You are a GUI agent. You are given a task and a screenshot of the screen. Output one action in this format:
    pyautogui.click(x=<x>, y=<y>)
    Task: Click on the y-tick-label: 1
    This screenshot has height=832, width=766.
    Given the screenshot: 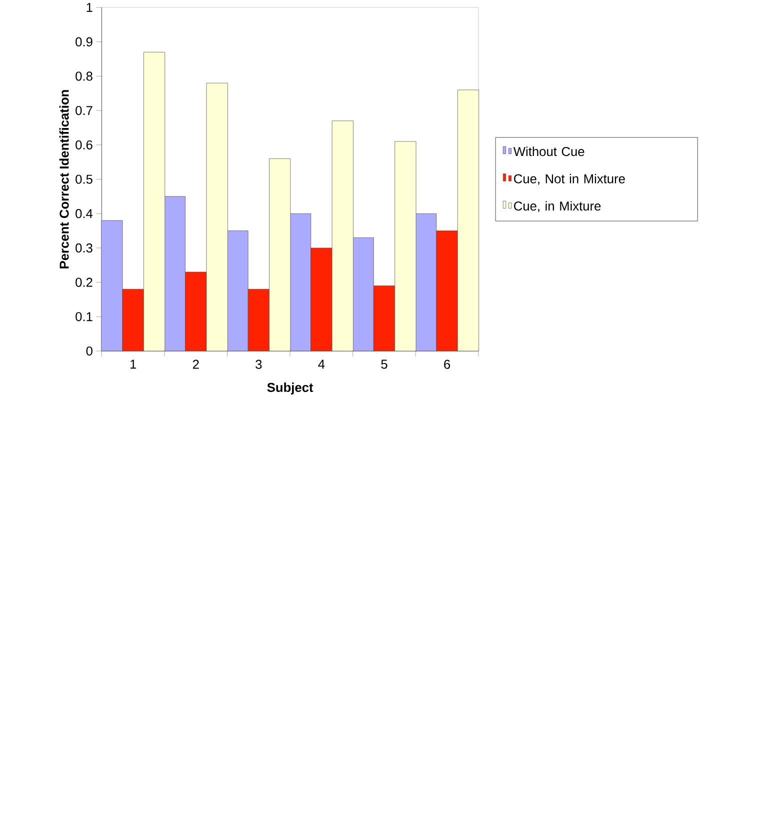 What is the action you would take?
    pyautogui.click(x=89, y=7)
    